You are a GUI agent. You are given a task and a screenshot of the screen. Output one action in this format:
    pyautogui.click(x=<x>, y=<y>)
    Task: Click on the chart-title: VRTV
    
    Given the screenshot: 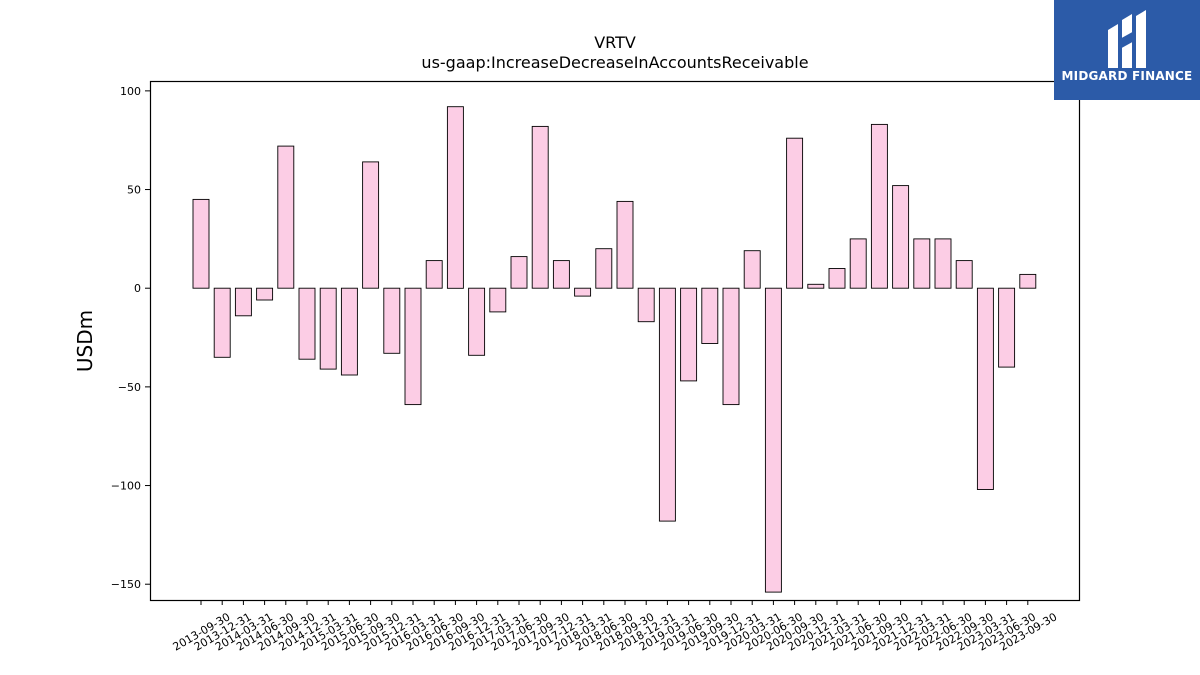 What is the action you would take?
    pyautogui.click(x=615, y=42)
    